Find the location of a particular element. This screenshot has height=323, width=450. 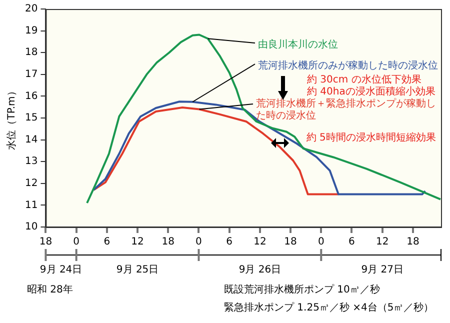

text: 既設荒河排水機所ポンプ 10㎥／秒 is located at coordinates (302, 290).